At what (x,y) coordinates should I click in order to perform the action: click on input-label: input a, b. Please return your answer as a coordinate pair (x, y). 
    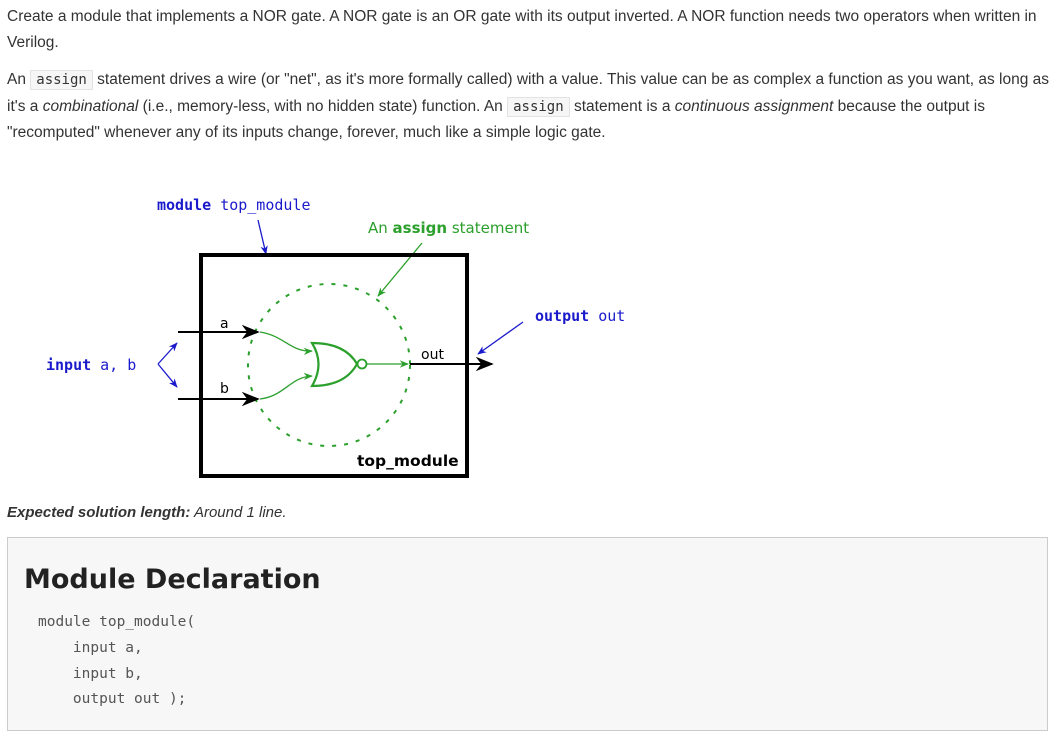
    Looking at the image, I should click on (91, 365).